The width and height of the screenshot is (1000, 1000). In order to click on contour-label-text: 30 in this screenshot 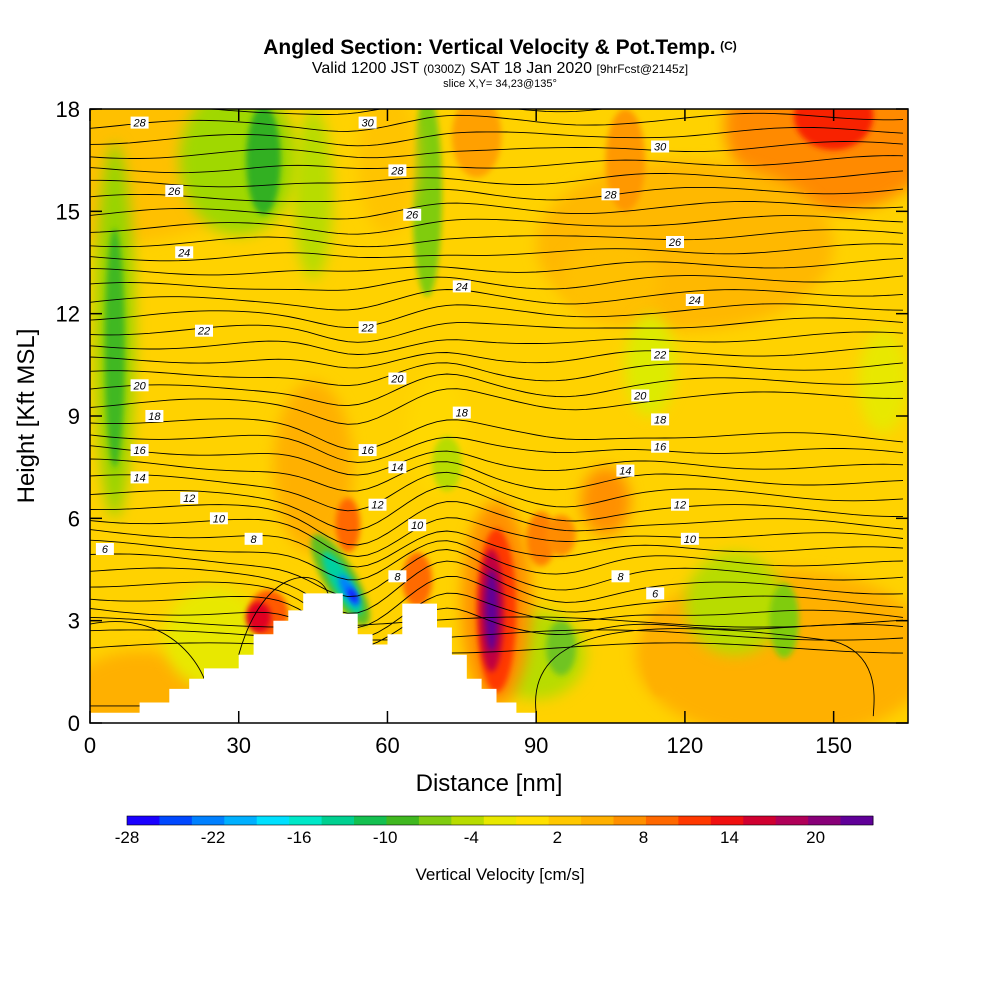, I will do `click(660, 148)`.